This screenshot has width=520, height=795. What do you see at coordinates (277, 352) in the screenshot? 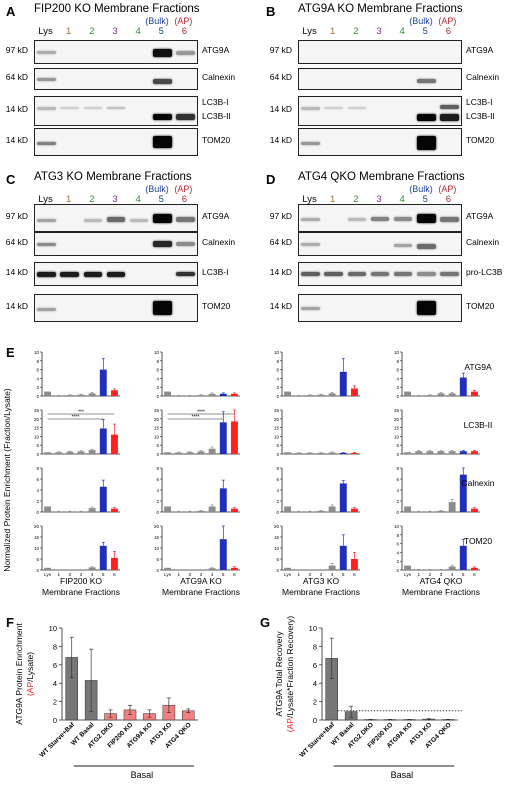
I see `y-tick-label: 10` at bounding box center [277, 352].